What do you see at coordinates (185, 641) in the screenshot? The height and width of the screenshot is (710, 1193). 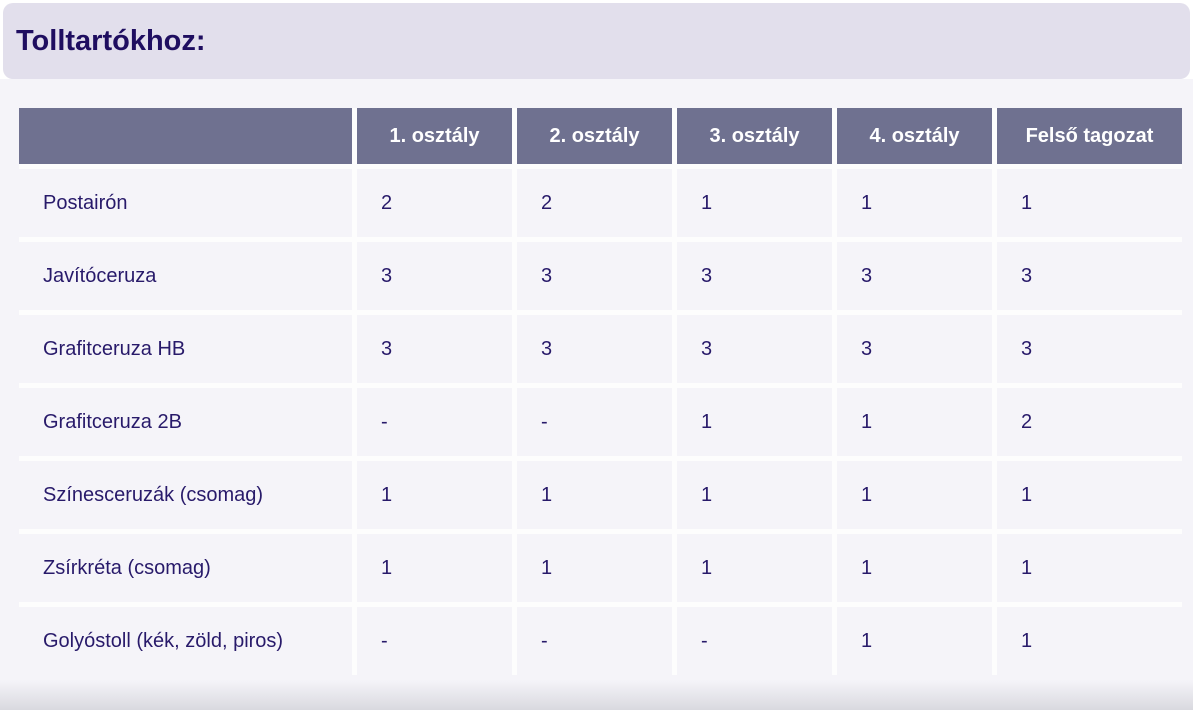 I see `row-label: Golyóstoll (kék, zöld, piros)` at bounding box center [185, 641].